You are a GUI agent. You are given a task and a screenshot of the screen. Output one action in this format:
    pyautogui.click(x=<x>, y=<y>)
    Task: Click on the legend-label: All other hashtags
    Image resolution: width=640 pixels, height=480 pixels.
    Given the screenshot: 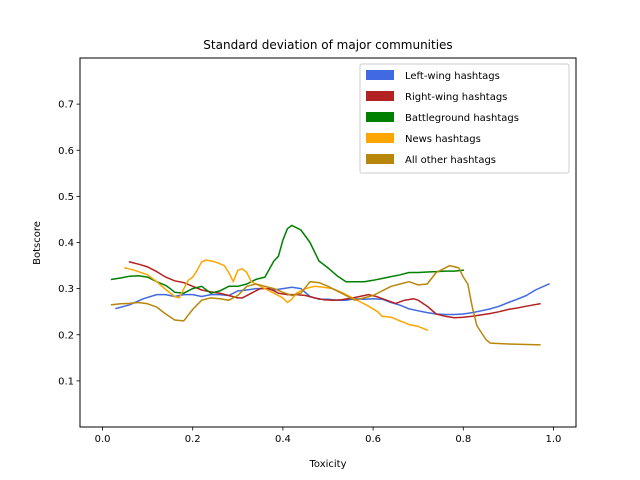 What is the action you would take?
    pyautogui.click(x=450, y=160)
    